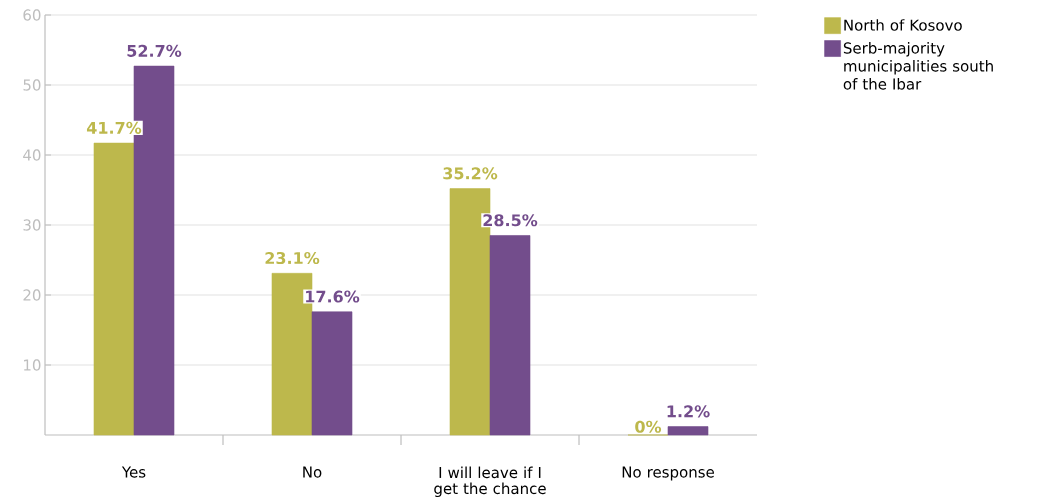 The image size is (1059, 503). Describe the element at coordinates (668, 473) in the screenshot. I see `x-tick-label: No response` at that location.